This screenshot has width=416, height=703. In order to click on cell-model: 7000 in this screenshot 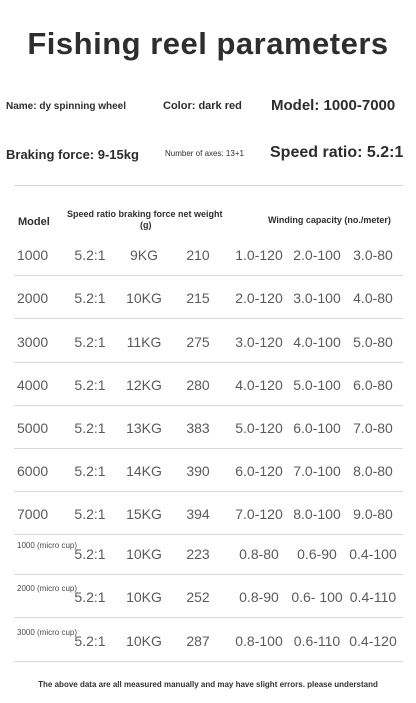, I will do `click(33, 514)`.